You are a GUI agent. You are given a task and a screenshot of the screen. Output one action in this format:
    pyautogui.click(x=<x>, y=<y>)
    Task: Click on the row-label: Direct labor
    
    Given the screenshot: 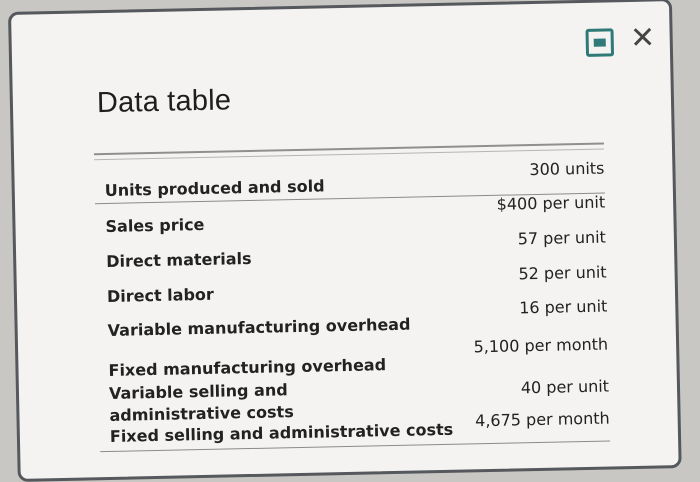 What is the action you would take?
    pyautogui.click(x=160, y=295)
    